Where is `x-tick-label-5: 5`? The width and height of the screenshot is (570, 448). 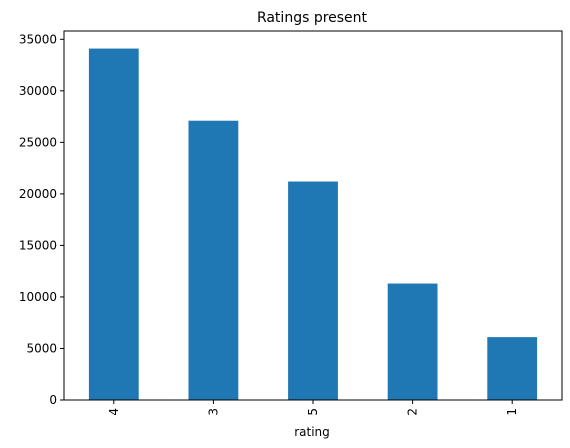 x-tick-label-5: 5 is located at coordinates (313, 412).